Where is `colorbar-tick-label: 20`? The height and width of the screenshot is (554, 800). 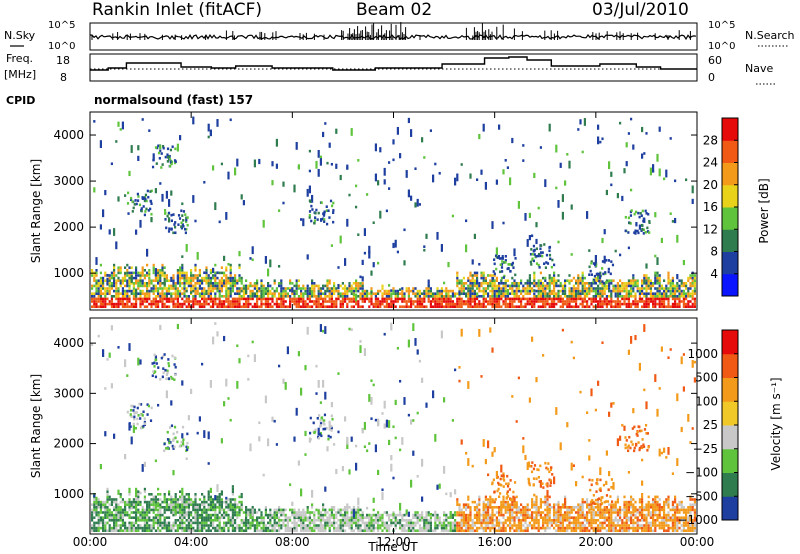
colorbar-tick-label: 20 is located at coordinates (710, 185).